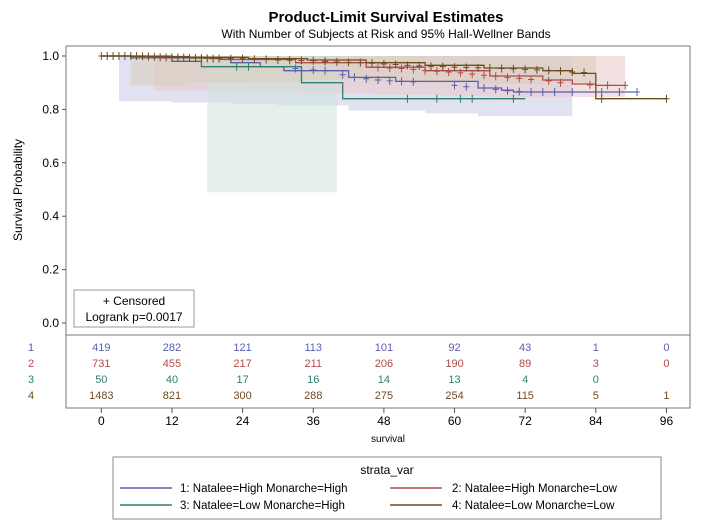 The width and height of the screenshot is (708, 529). Describe the element at coordinates (454, 396) in the screenshot. I see `at-risk-value: 254` at that location.